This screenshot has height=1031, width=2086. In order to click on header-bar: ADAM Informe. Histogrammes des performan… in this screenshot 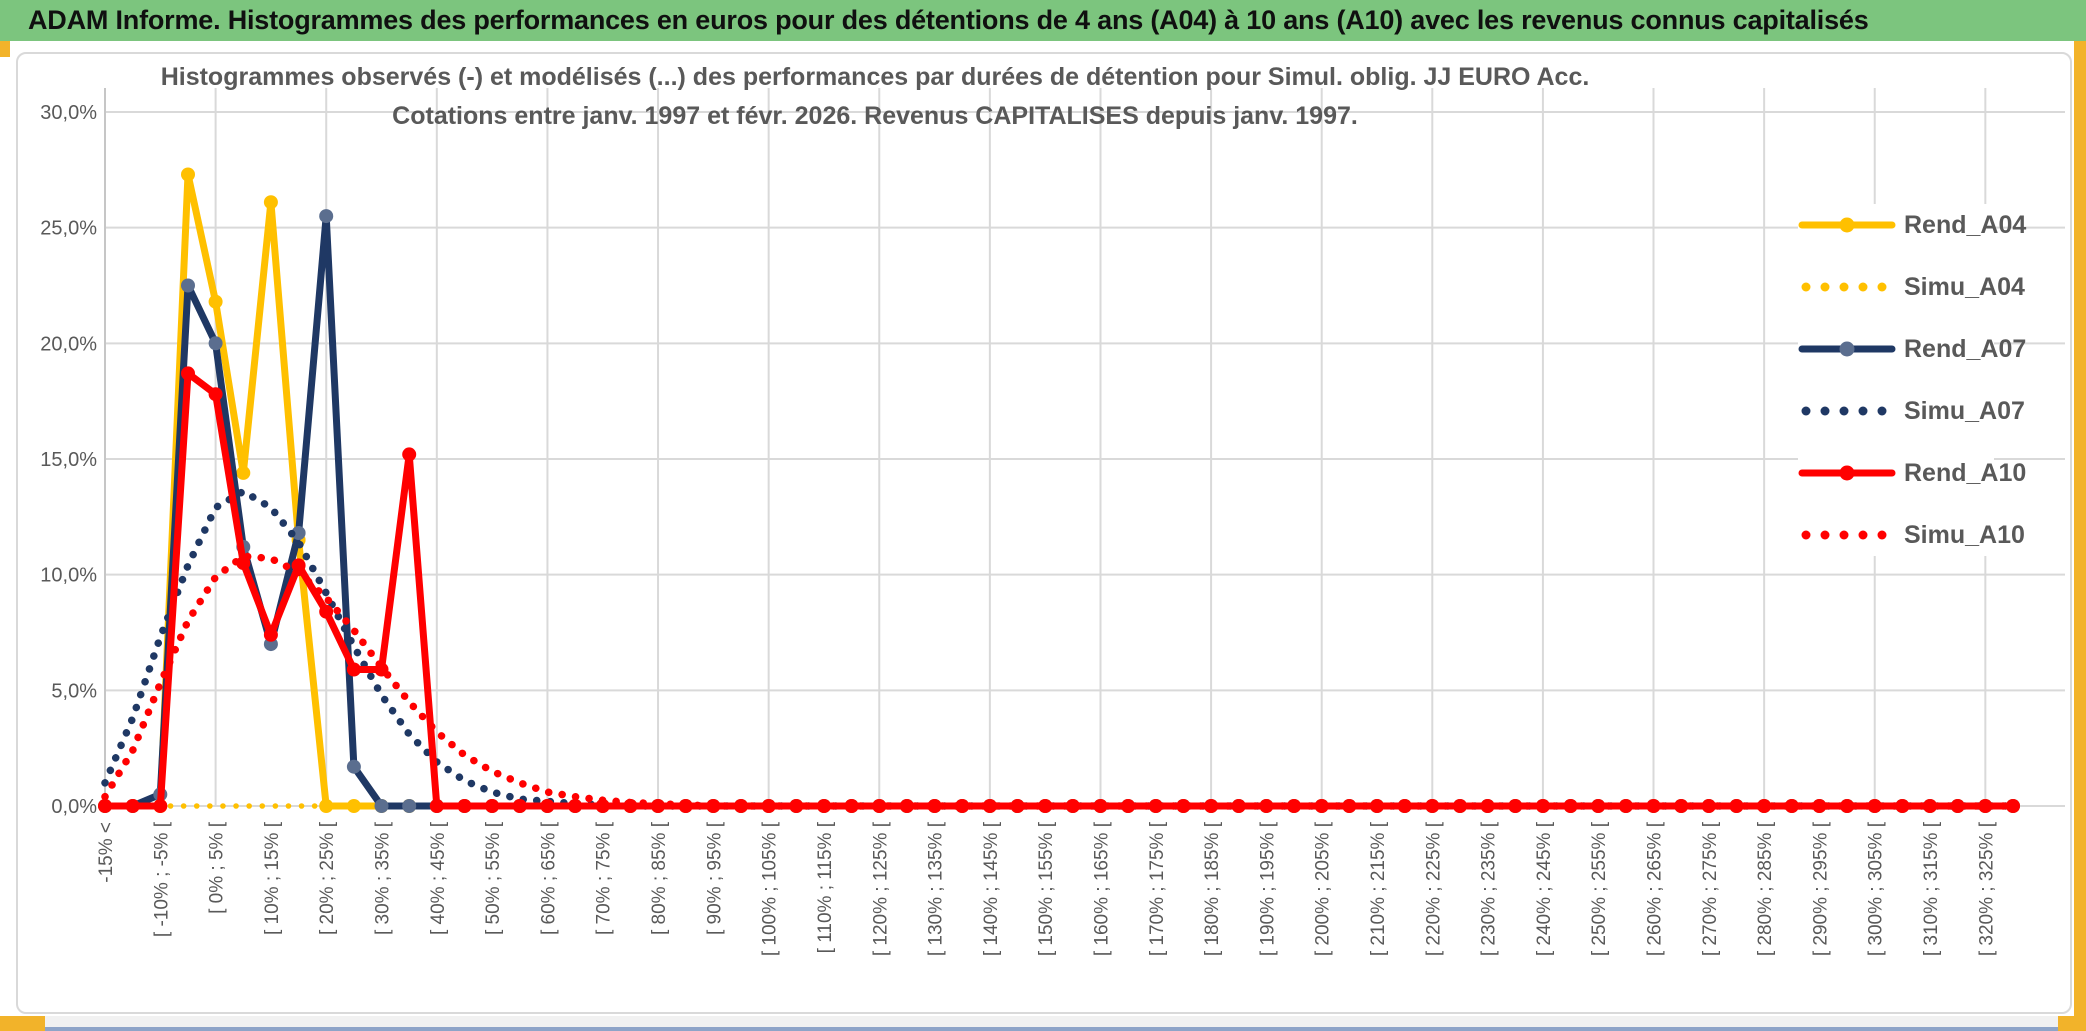, I will do `click(1043, 20)`.